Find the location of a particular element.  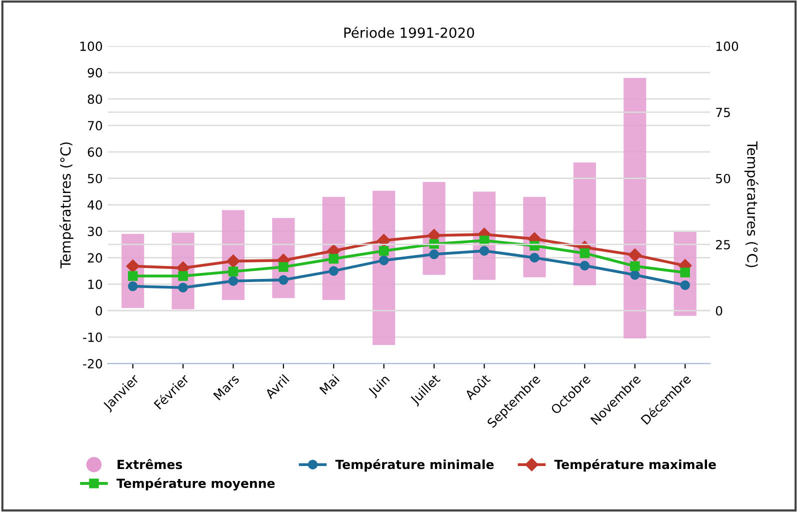

y-tick-label: 80 is located at coordinates (95, 99).